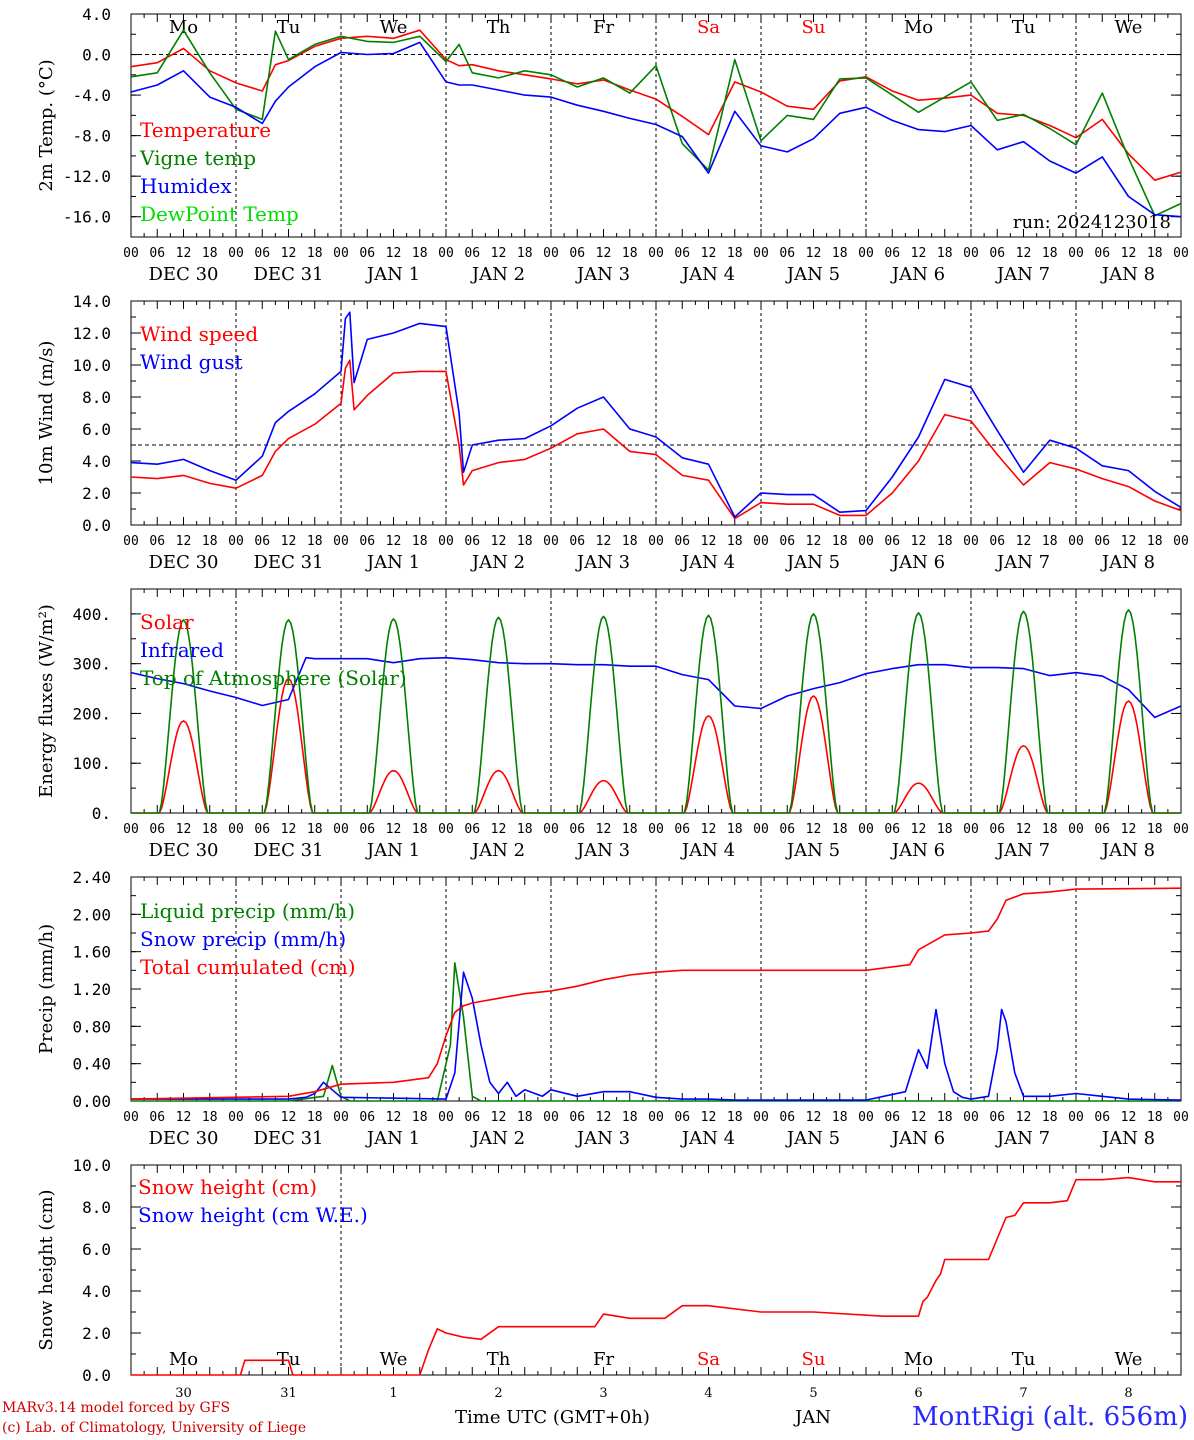  I want to click on station-name: MontRigi (alt. 656m), so click(1050, 1417).